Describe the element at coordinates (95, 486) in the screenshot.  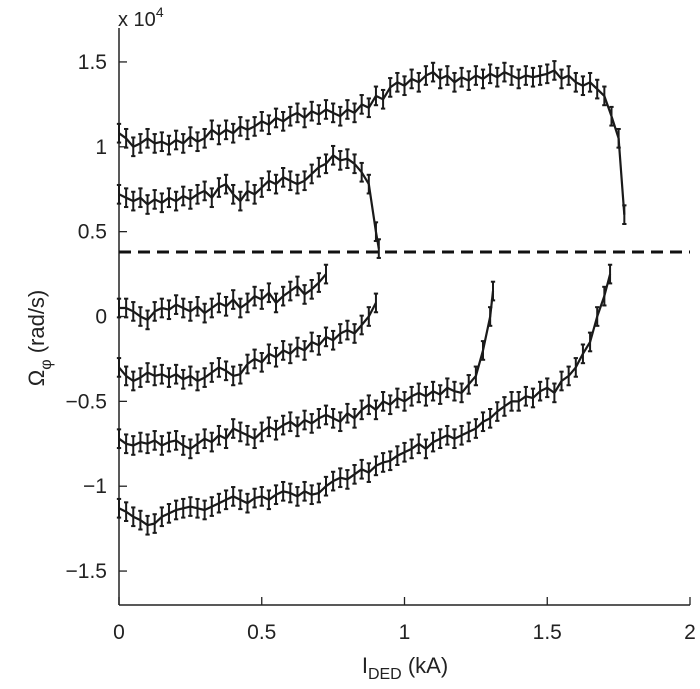
I see `y-tick-label: −1` at that location.